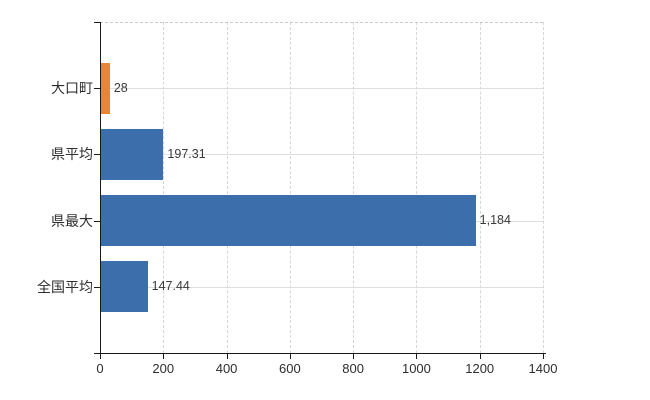  I want to click on y-axis-line, so click(100, 187).